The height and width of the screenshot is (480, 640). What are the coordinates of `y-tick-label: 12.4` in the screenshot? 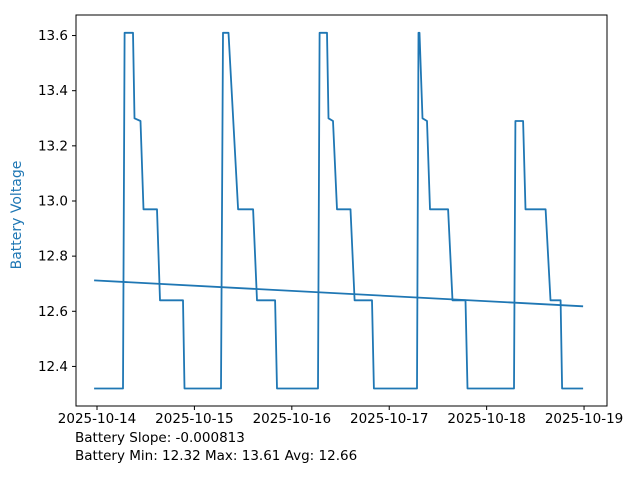 It's located at (53, 367).